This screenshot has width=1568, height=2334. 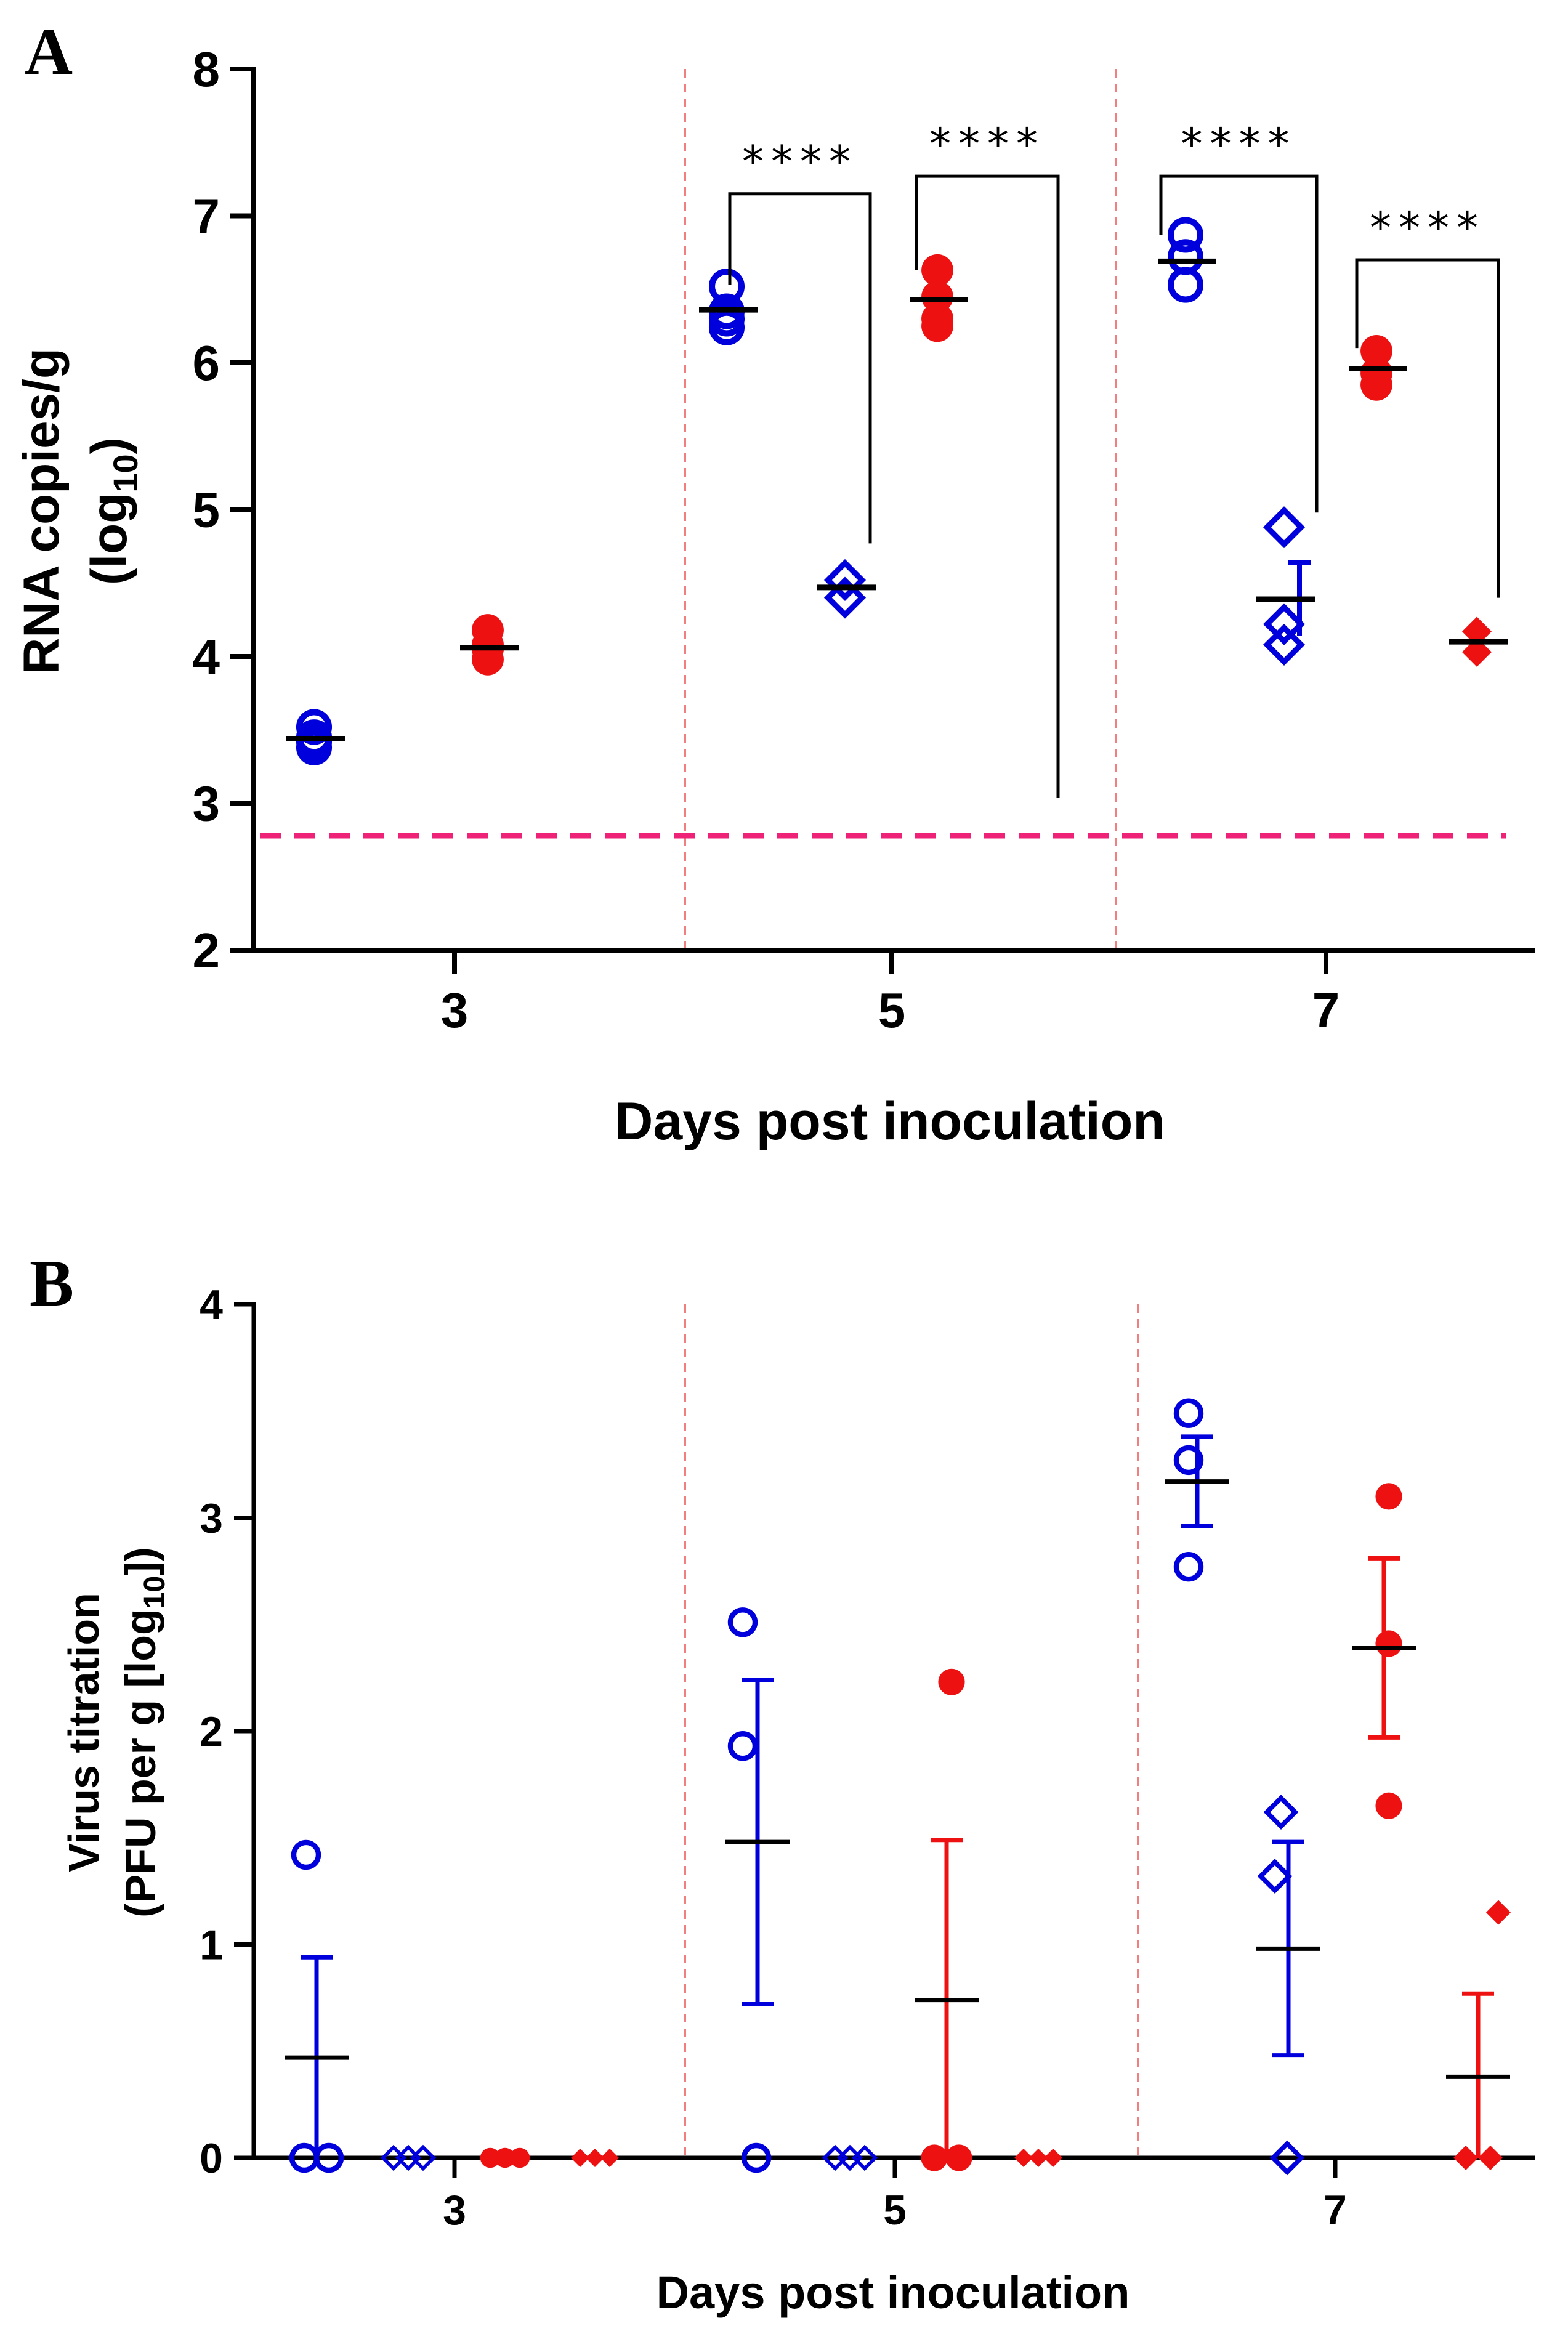 I want to click on panel-a-y-tick-label: 2, so click(x=207, y=950).